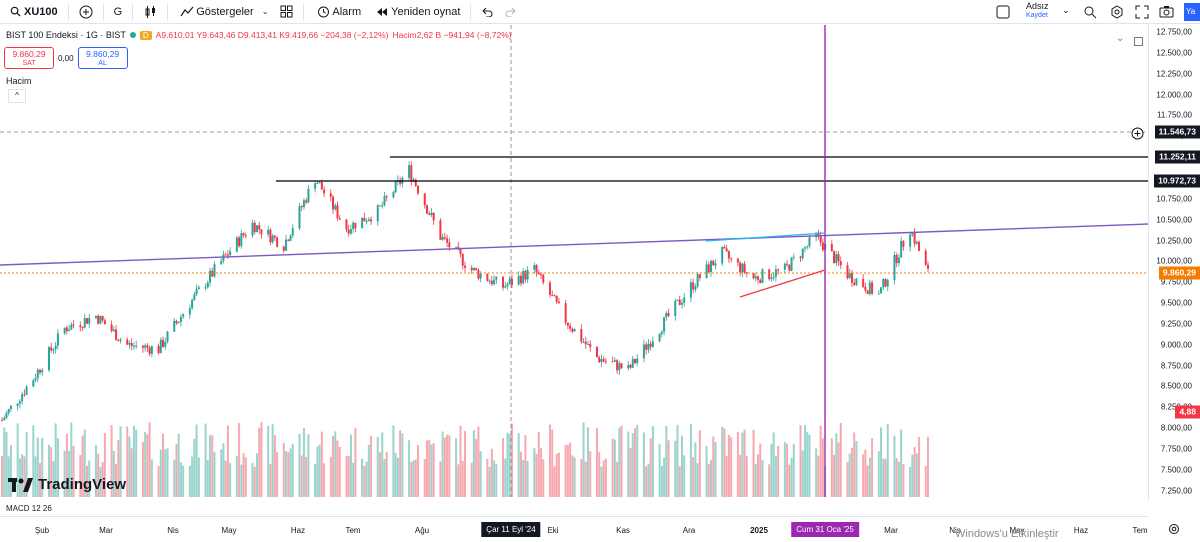  What do you see at coordinates (118, 11) in the screenshot?
I see `interval-button: G` at bounding box center [118, 11].